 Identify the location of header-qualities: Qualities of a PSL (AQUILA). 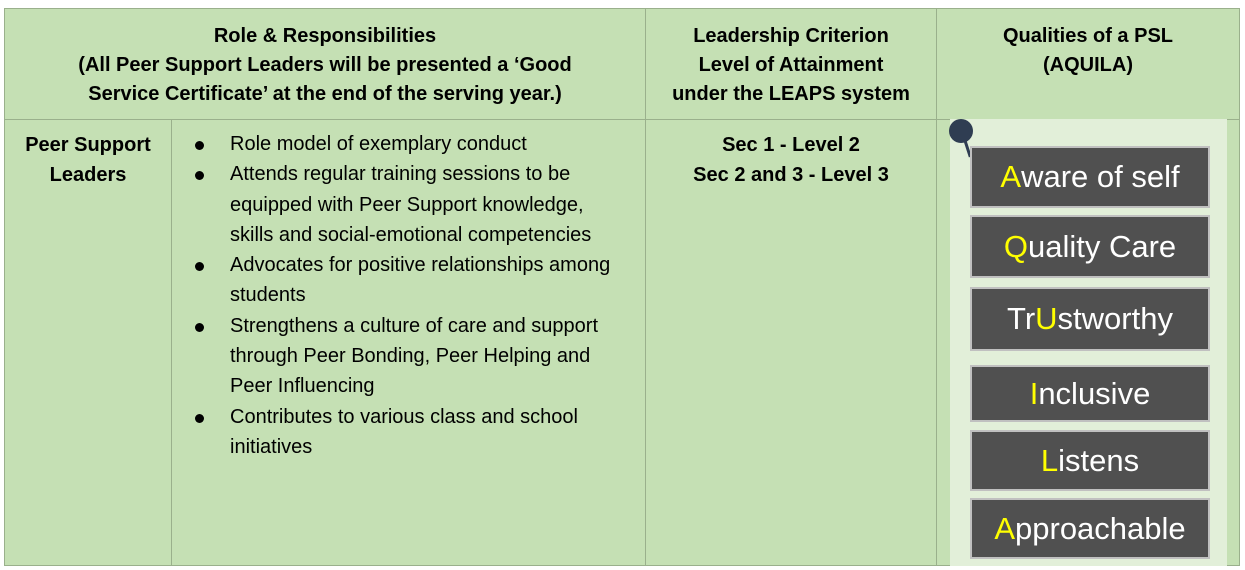
(1088, 64).